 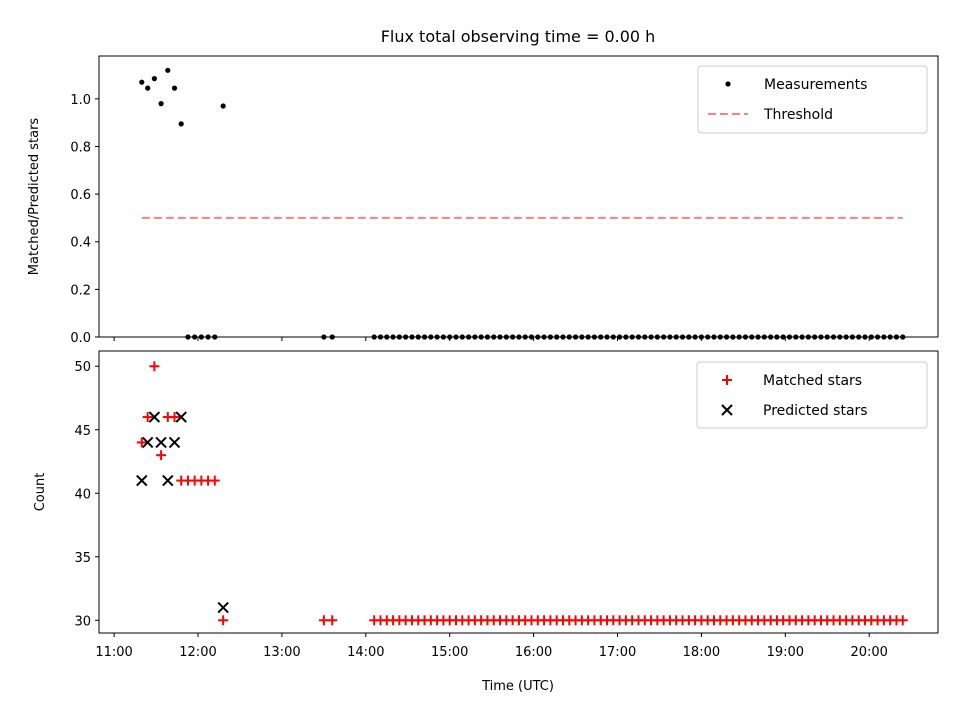 I want to click on y-axis-label: Matched/Predicted stars, so click(x=34, y=197).